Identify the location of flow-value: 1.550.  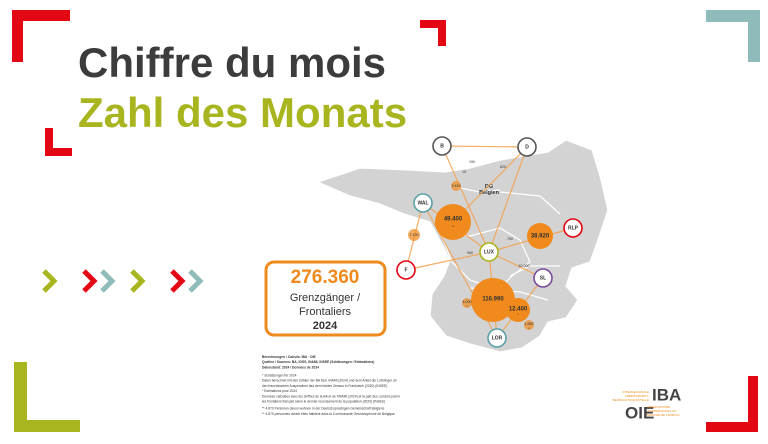
(529, 324).